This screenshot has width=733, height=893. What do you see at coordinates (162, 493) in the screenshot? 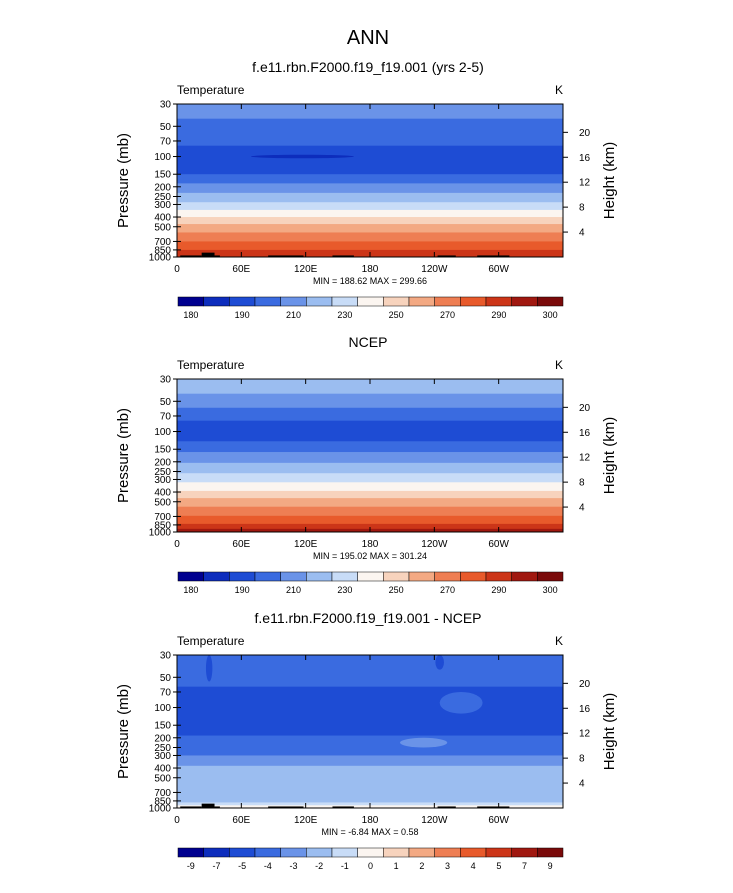
I see `y-tick-label: 400` at bounding box center [162, 493].